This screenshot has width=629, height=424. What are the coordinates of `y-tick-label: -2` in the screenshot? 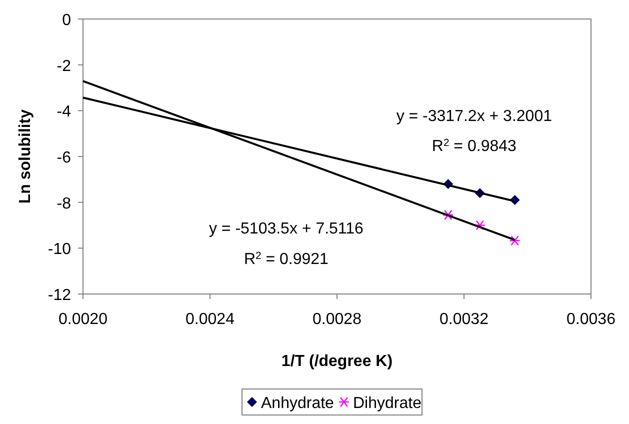 It's located at (64, 66).